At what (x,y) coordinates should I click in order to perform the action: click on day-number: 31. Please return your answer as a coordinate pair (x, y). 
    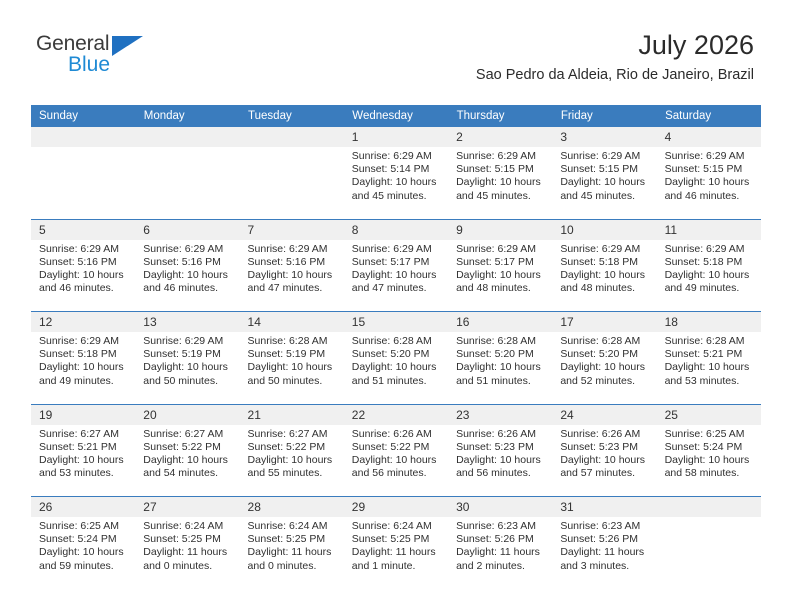
    Looking at the image, I should click on (604, 506).